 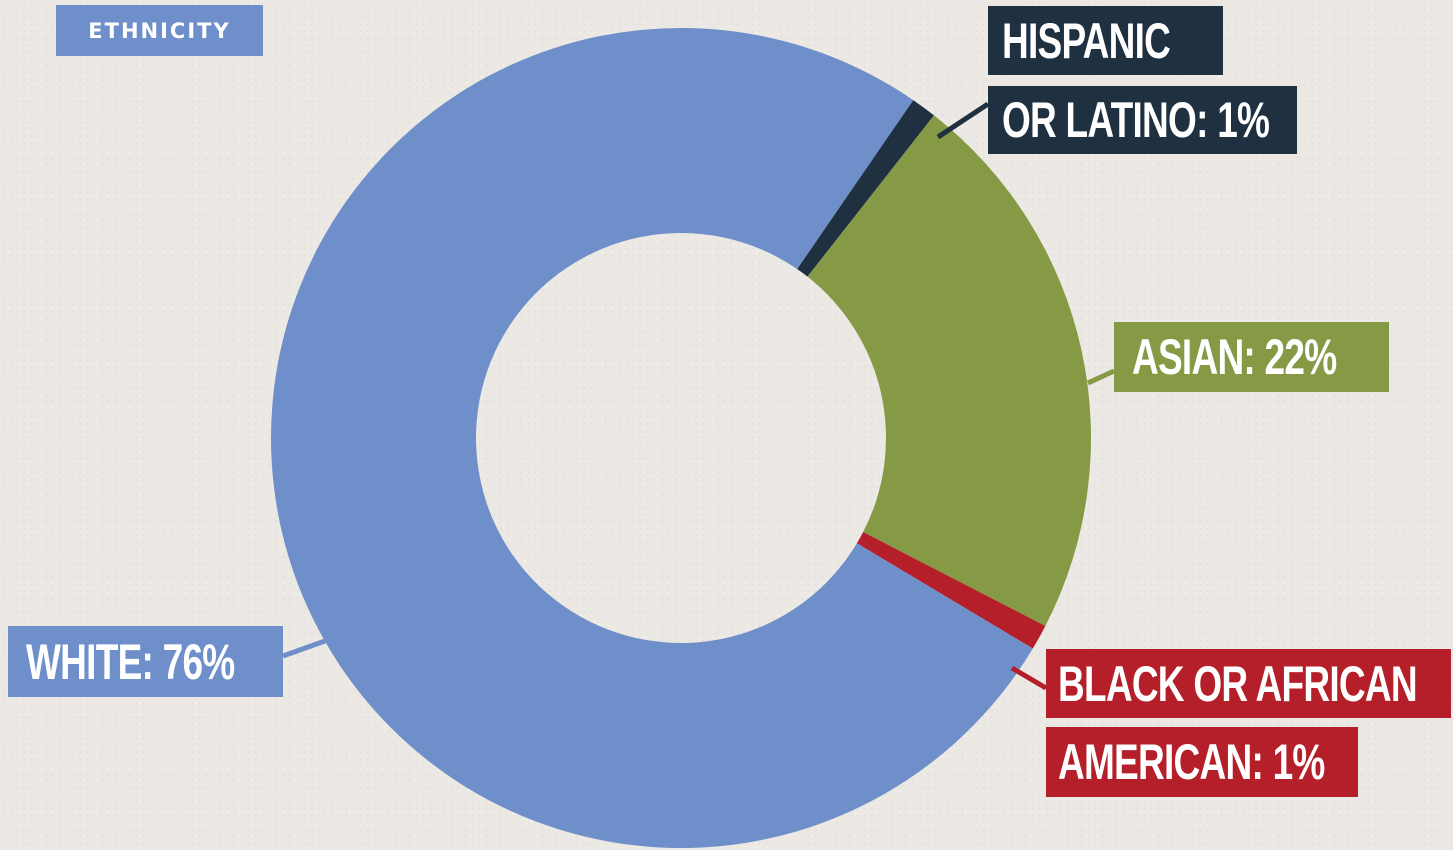 What do you see at coordinates (949, 371) in the screenshot?
I see `slice-asian` at bounding box center [949, 371].